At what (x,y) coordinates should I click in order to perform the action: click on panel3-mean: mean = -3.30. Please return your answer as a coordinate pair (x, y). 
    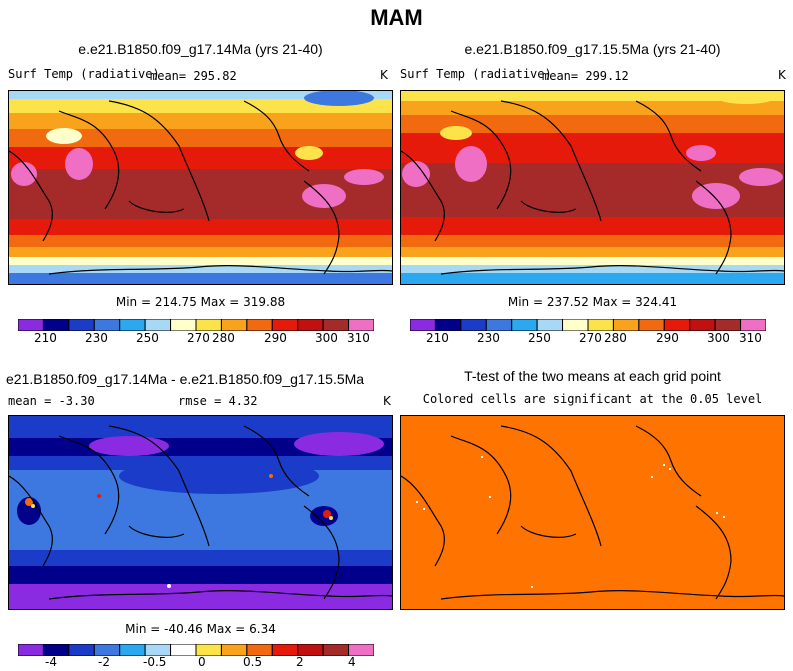
    Looking at the image, I should click on (51, 401).